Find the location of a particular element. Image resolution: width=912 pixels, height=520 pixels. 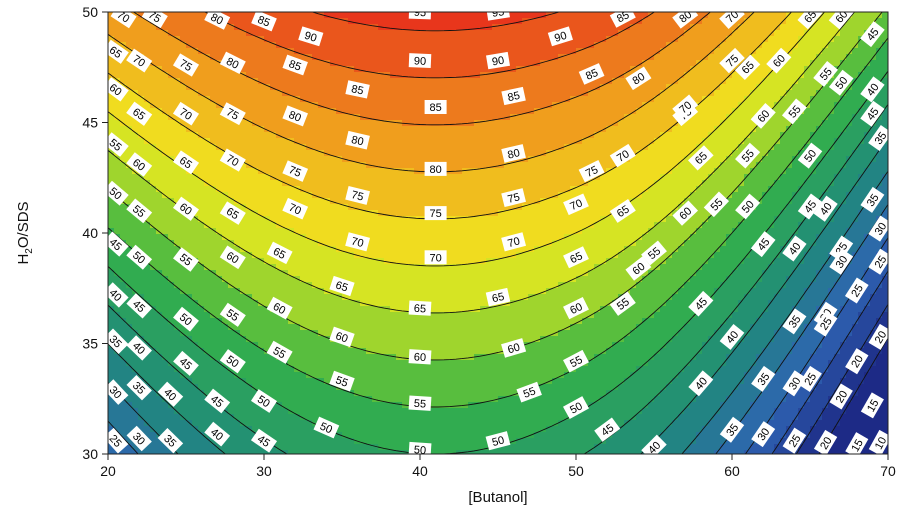

contour-label-text: 25 is located at coordinates (795, 441).